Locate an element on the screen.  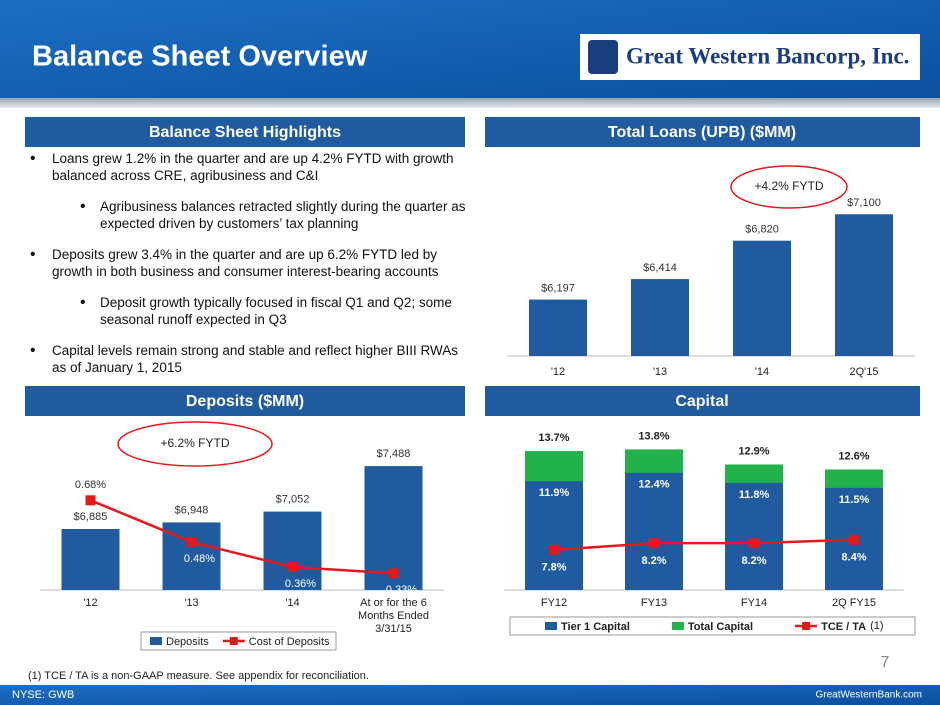
annotation: +4.2% FYTD is located at coordinates (788, 186).